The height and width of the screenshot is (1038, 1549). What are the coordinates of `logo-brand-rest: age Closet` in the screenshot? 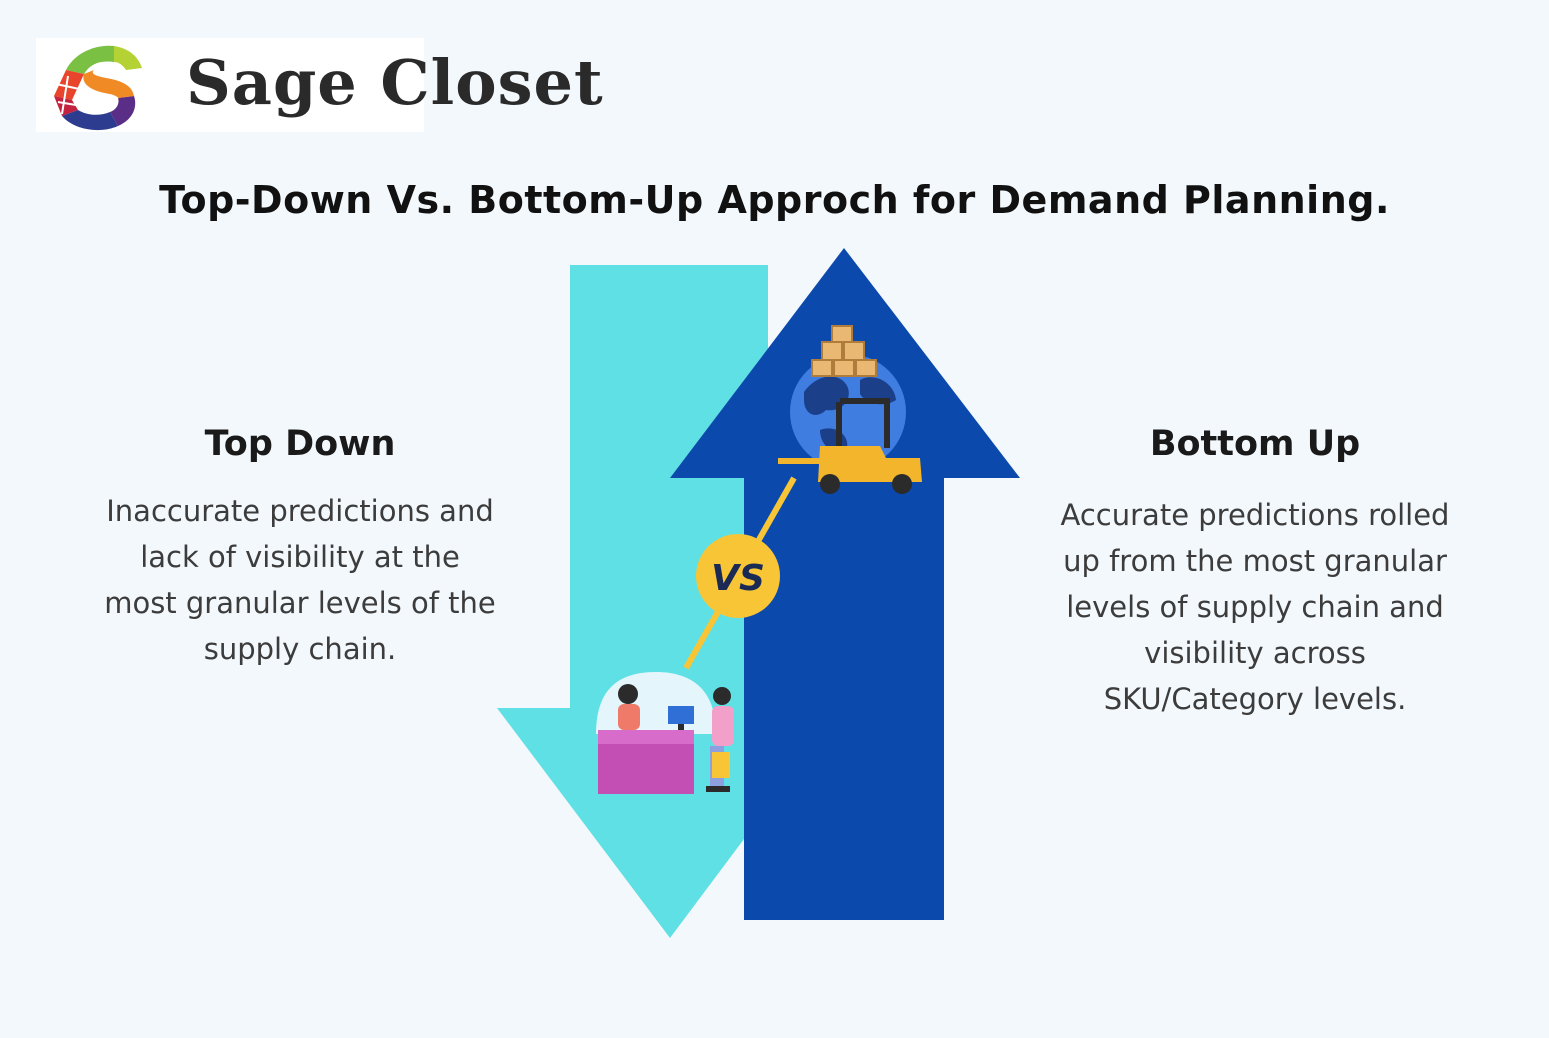 It's located at (417, 82).